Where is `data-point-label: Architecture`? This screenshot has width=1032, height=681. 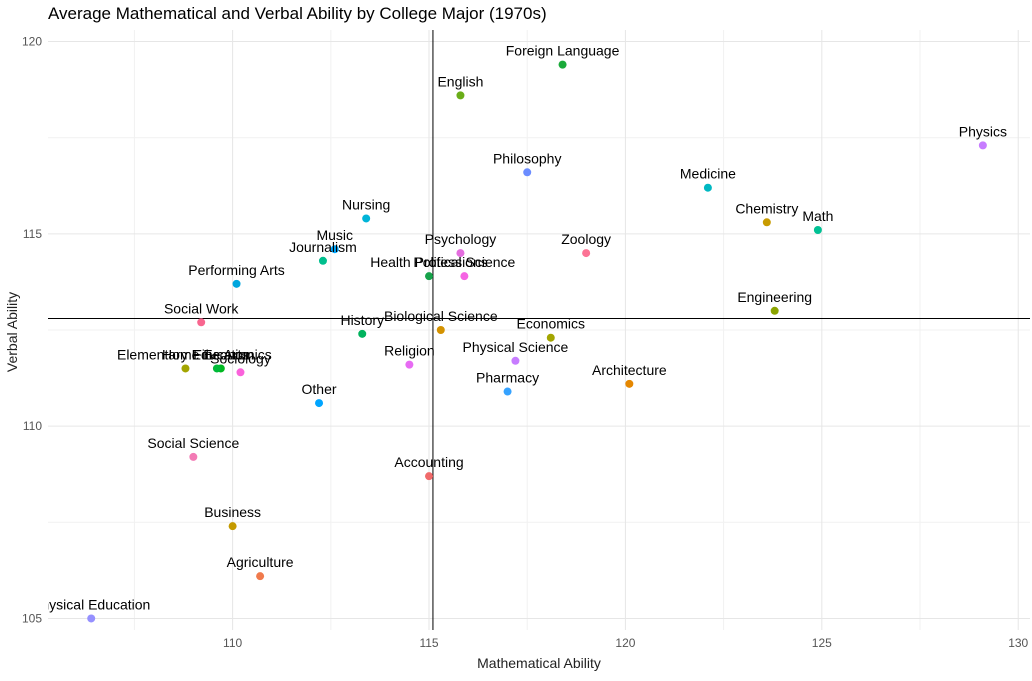 data-point-label: Architecture is located at coordinates (629, 370).